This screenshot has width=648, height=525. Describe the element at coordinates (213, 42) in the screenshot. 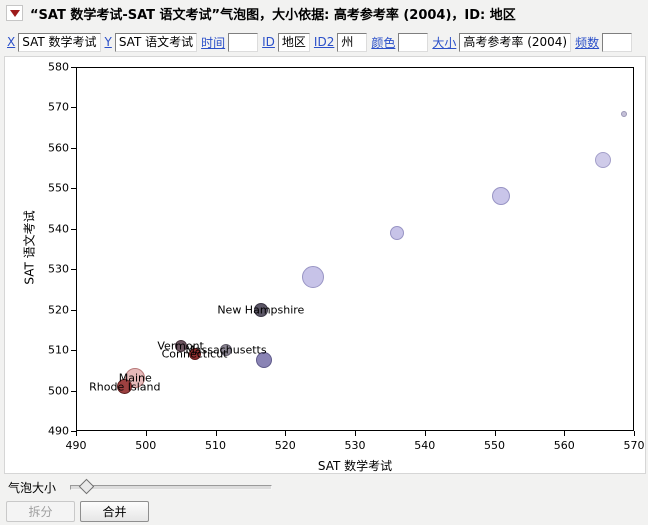

I see `time-role-link: 时间` at that location.